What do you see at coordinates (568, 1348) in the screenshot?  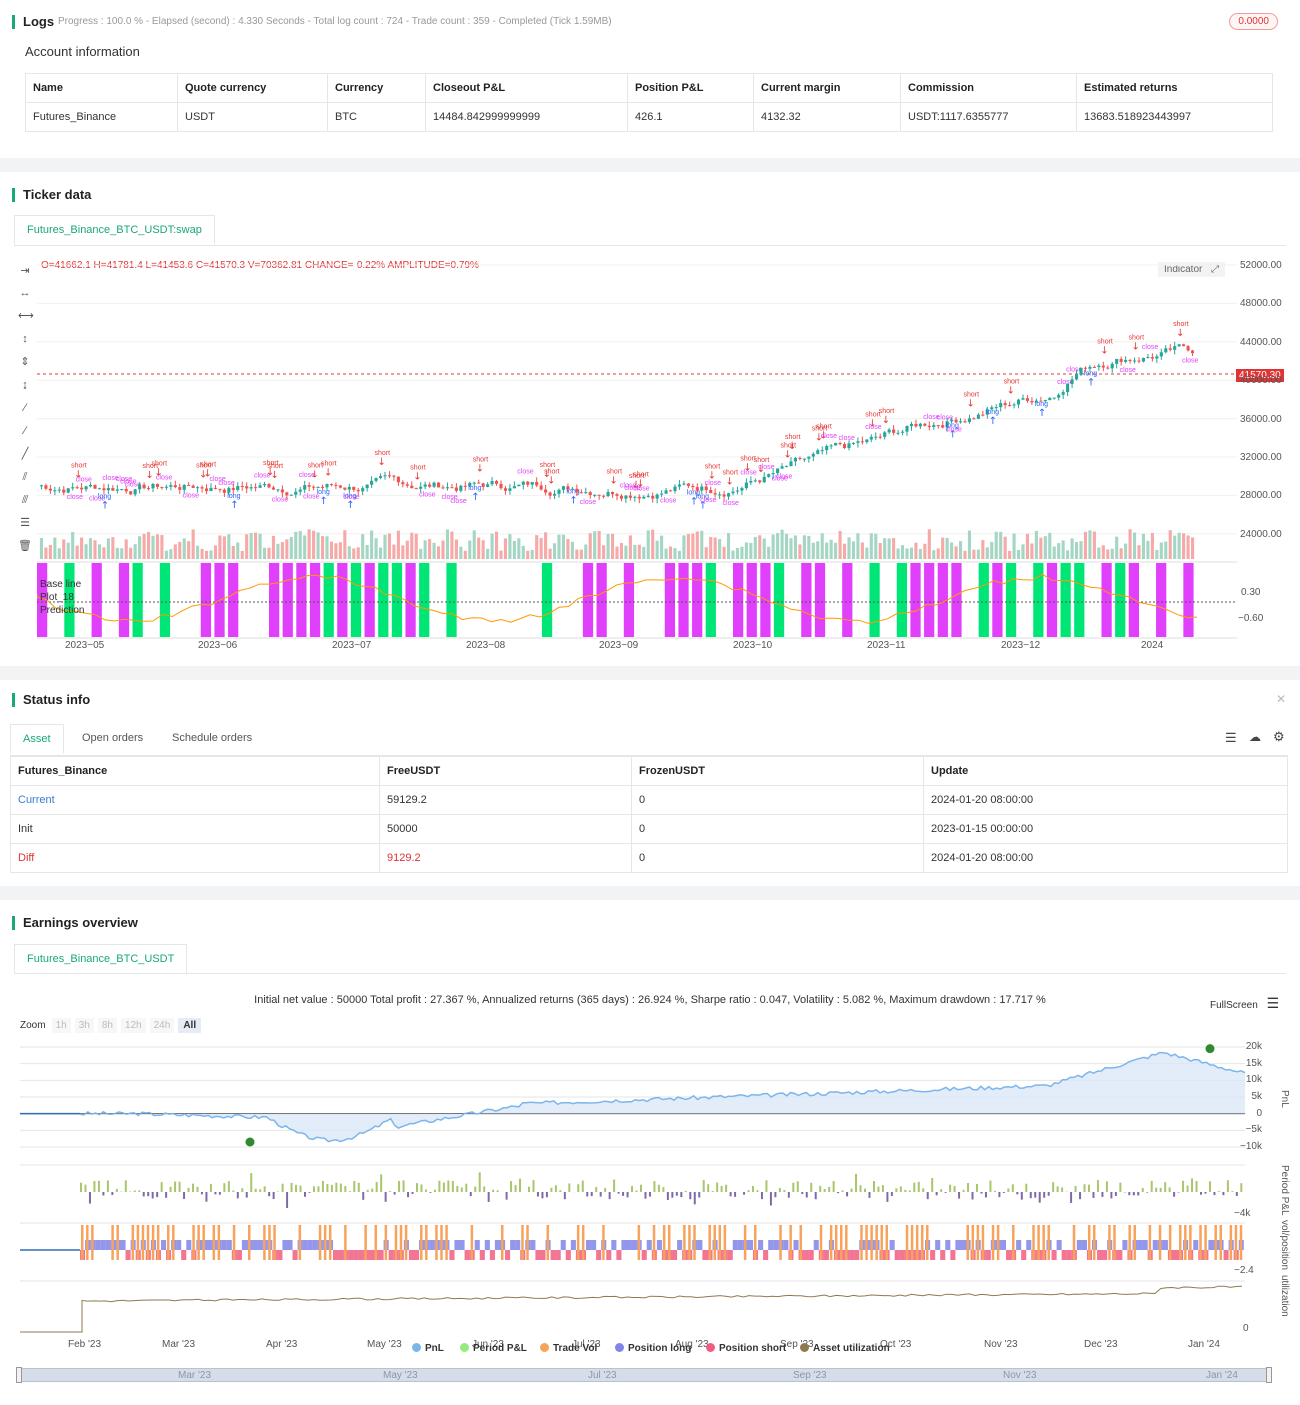 I see `legend-item: Trade Vol` at bounding box center [568, 1348].